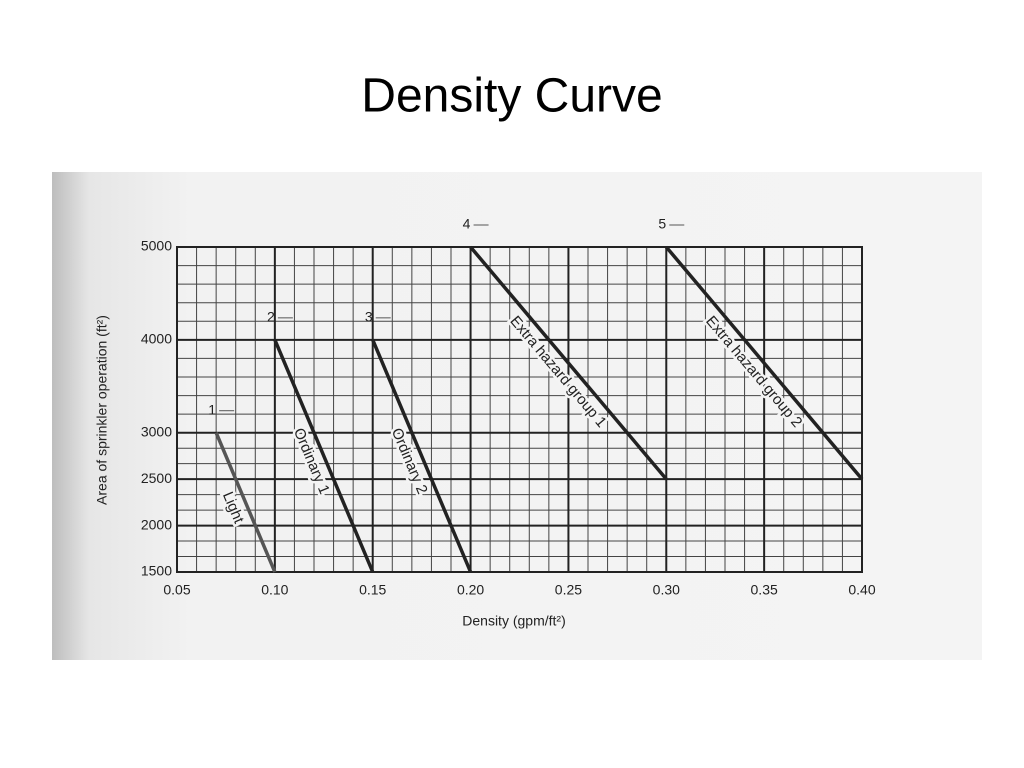  What do you see at coordinates (156, 246) in the screenshot?
I see `y-tick-label: 5000` at bounding box center [156, 246].